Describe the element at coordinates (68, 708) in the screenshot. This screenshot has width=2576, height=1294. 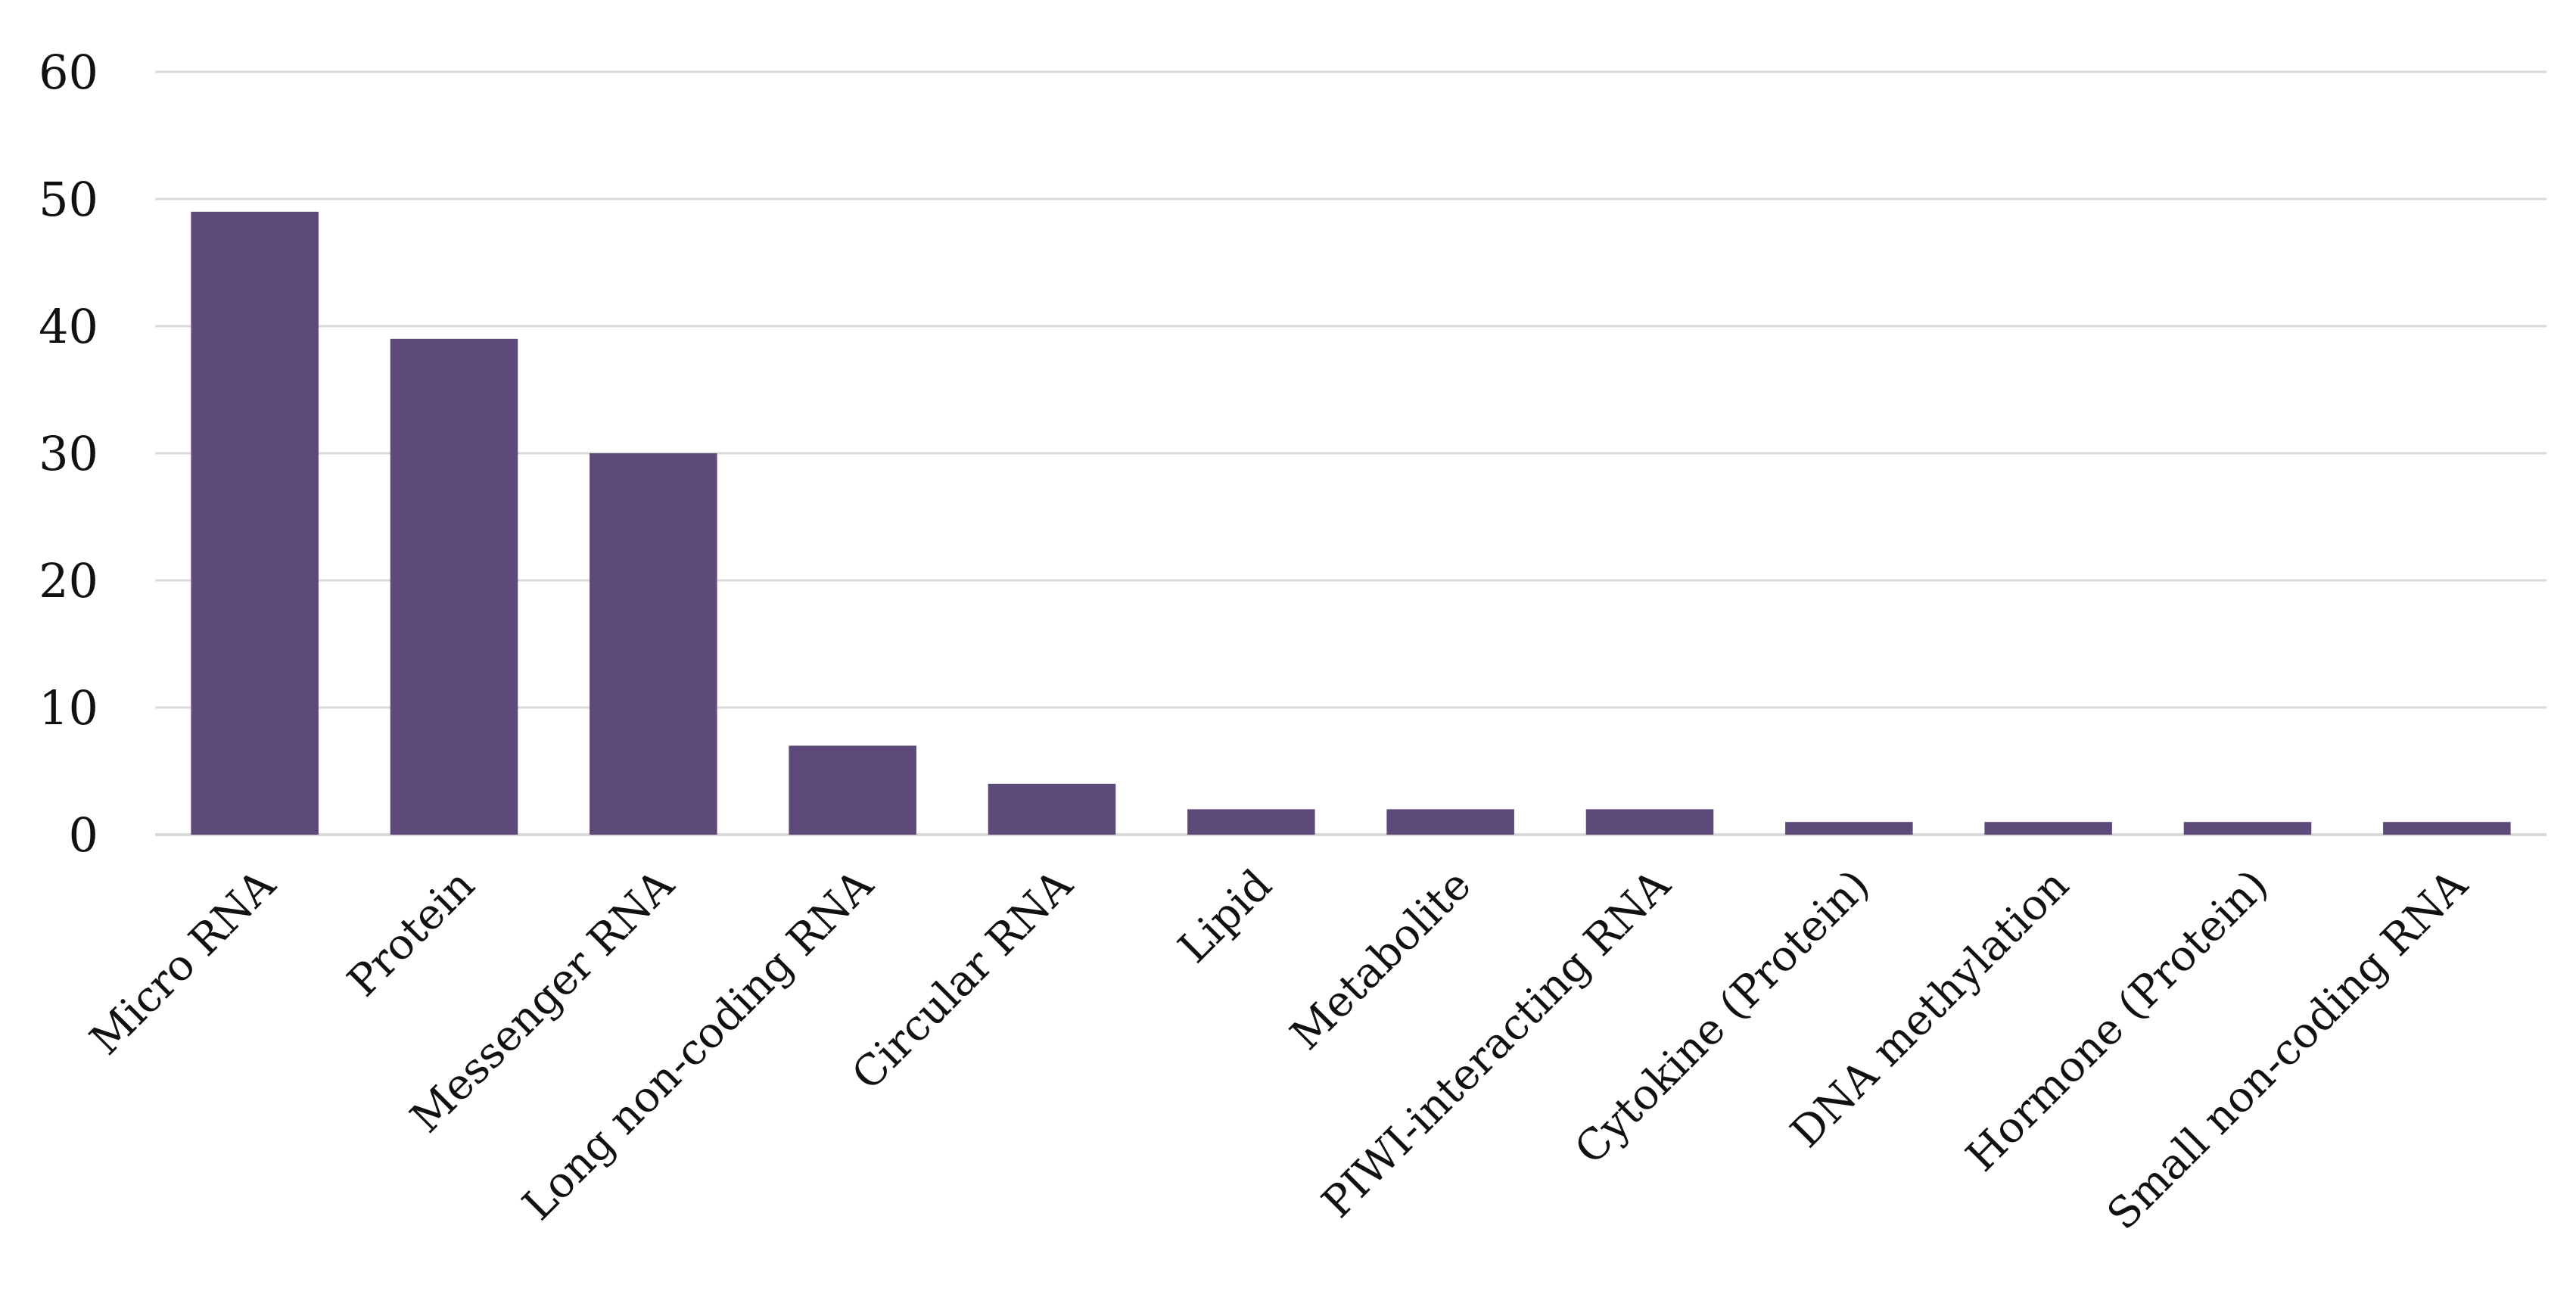
I see `y-tick-label-10: 10` at that location.